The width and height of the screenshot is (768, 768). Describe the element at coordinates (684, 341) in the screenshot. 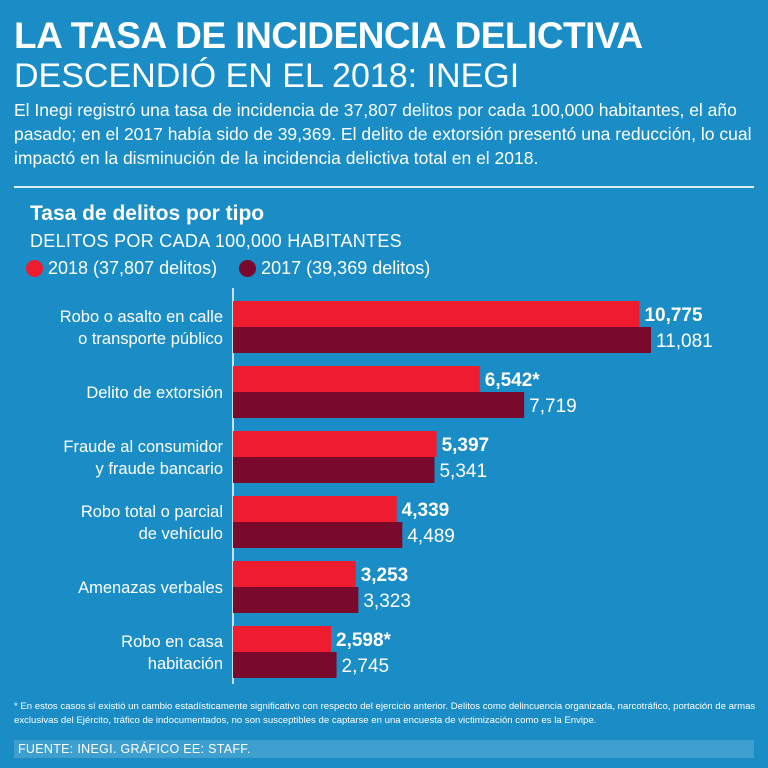

I see `data-label-2017: 11,081` at that location.